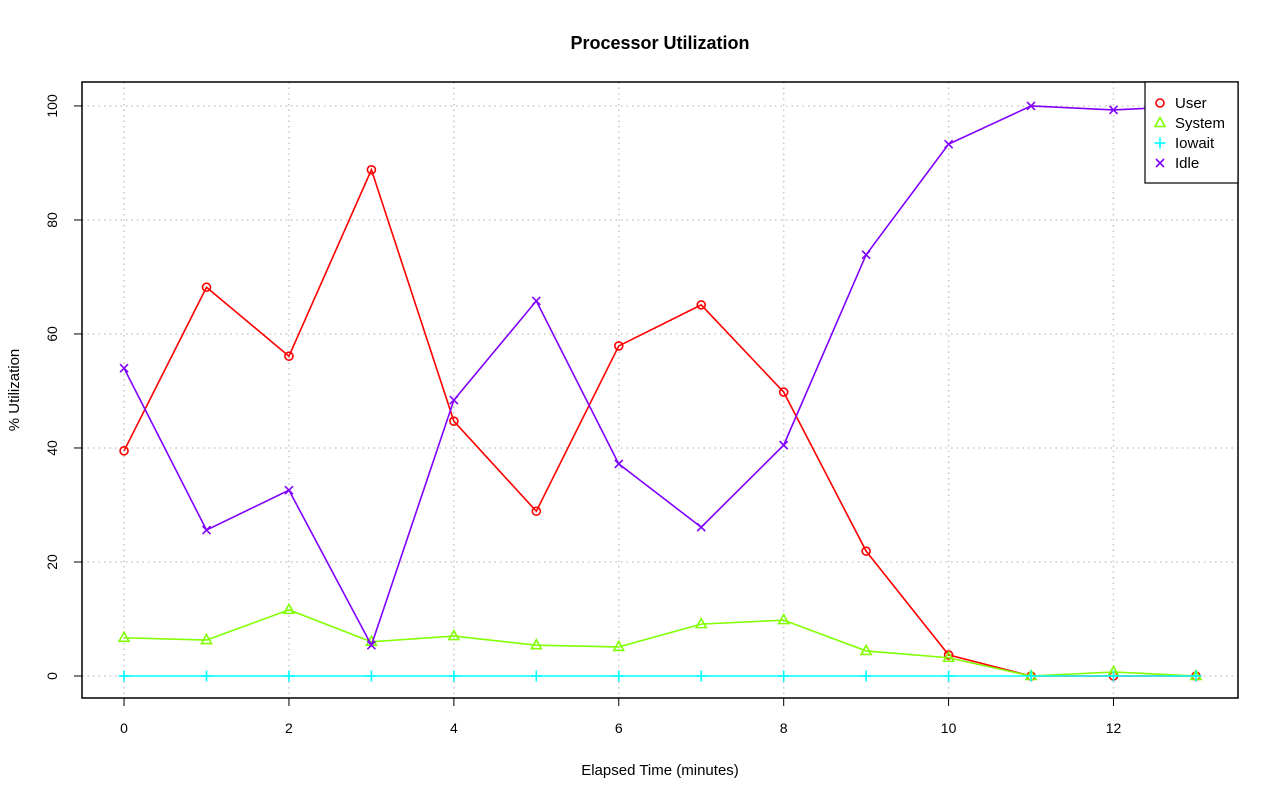 The width and height of the screenshot is (1280, 806). I want to click on x-tick-label: 4, so click(454, 728).